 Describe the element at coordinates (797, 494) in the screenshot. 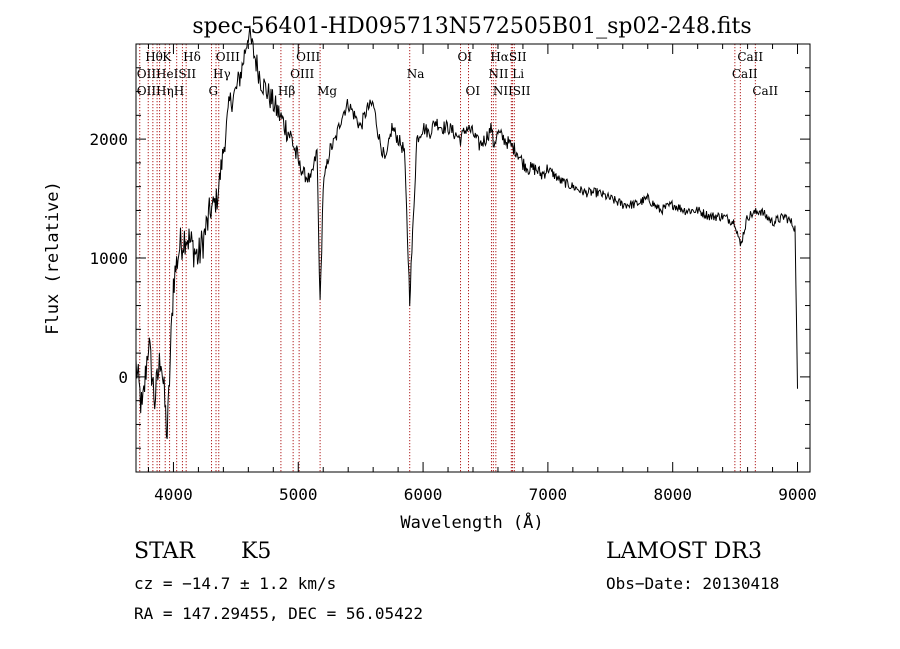

I see `x-tick-label-5: 9000` at that location.